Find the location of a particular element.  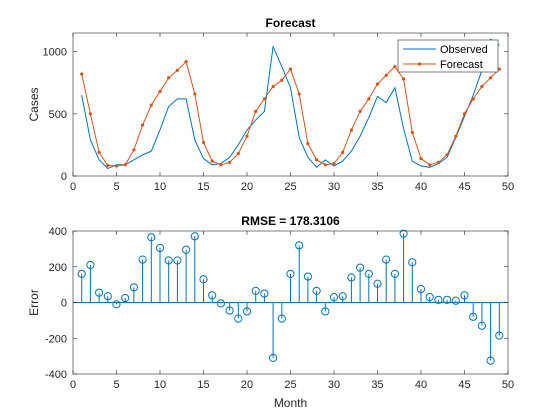

x-tick-label-15: 15 is located at coordinates (203, 385).